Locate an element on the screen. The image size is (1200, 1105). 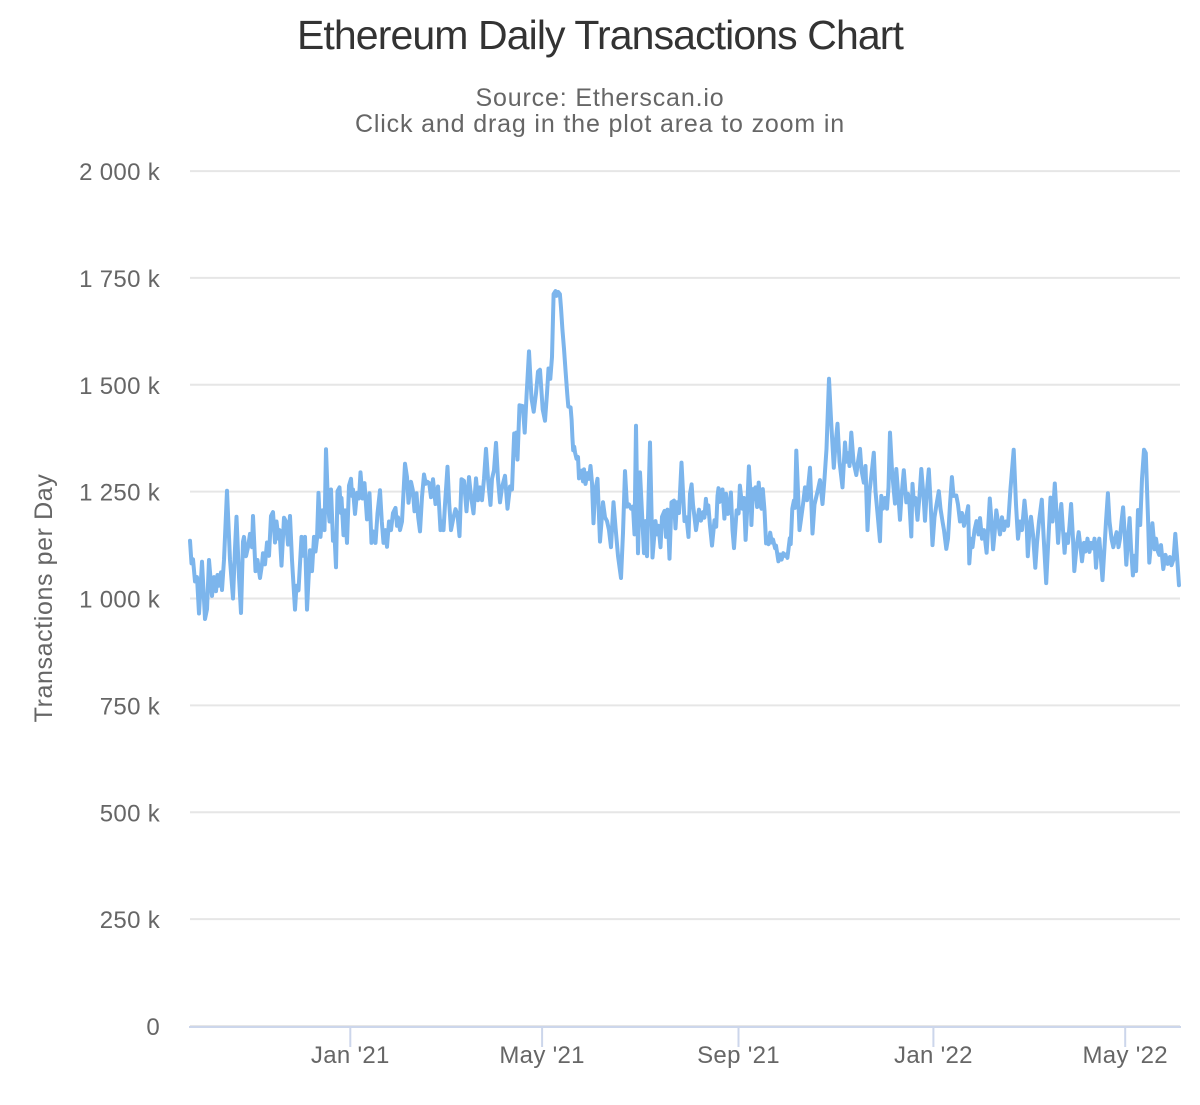
svg-text: 2 000 k is located at coordinates (120, 172).